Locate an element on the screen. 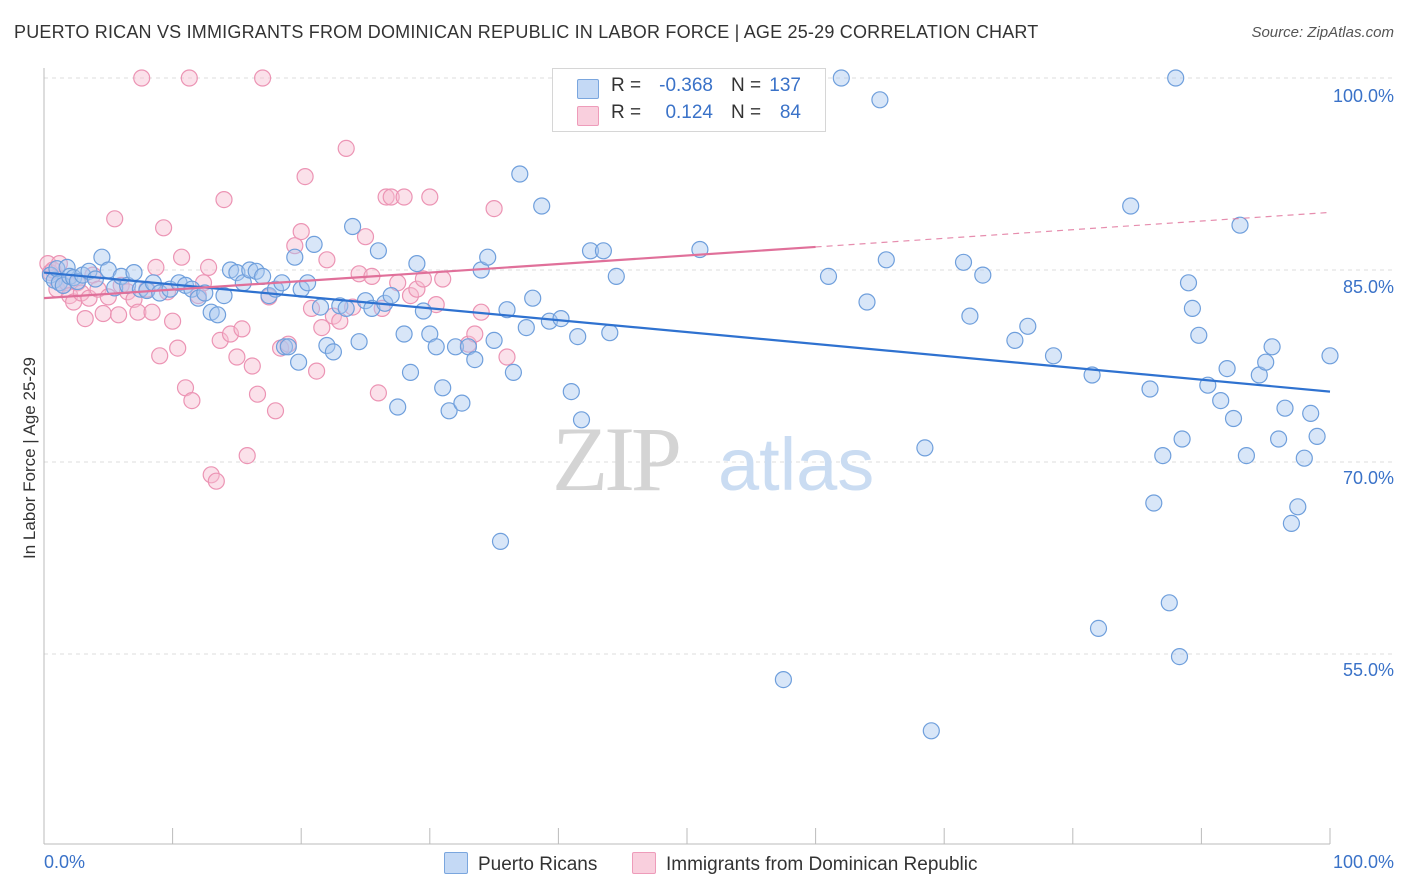 This screenshot has width=1406, height=892. stats-legend-box: R = -0.368 N = 137 R = 0.124 N = 84 is located at coordinates (689, 100).